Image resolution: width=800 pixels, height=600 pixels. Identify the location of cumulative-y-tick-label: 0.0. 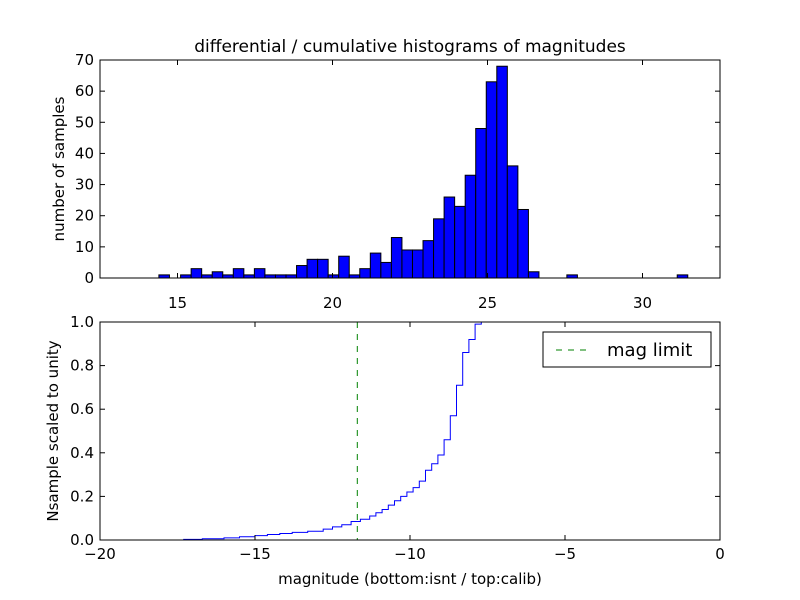
(82, 540).